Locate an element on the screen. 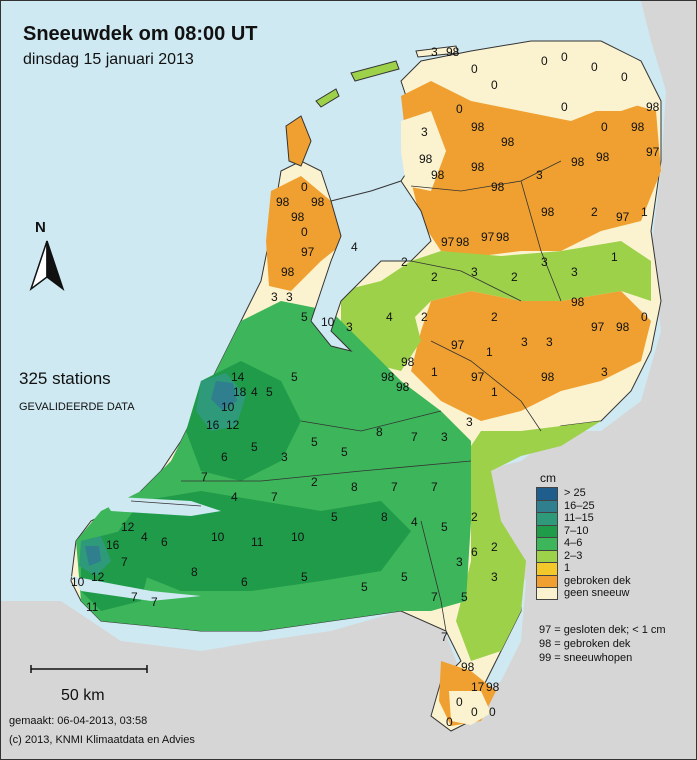  map-title: Sneeuwdek om 08:00 UT is located at coordinates (140, 34).